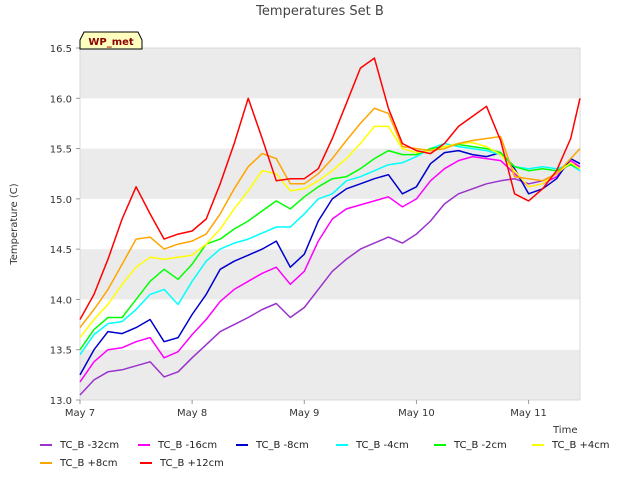  I want to click on y-tick-label: 15.0, so click(61, 200).